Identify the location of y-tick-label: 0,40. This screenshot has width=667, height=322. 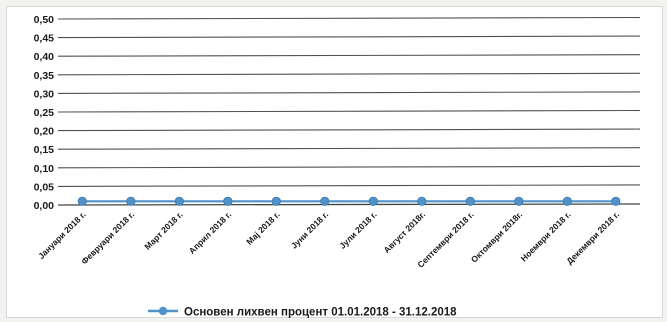
(44, 57).